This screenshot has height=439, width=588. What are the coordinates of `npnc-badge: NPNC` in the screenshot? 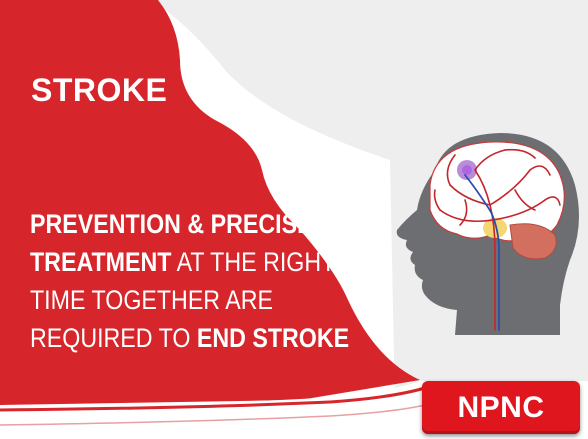 It's located at (501, 407).